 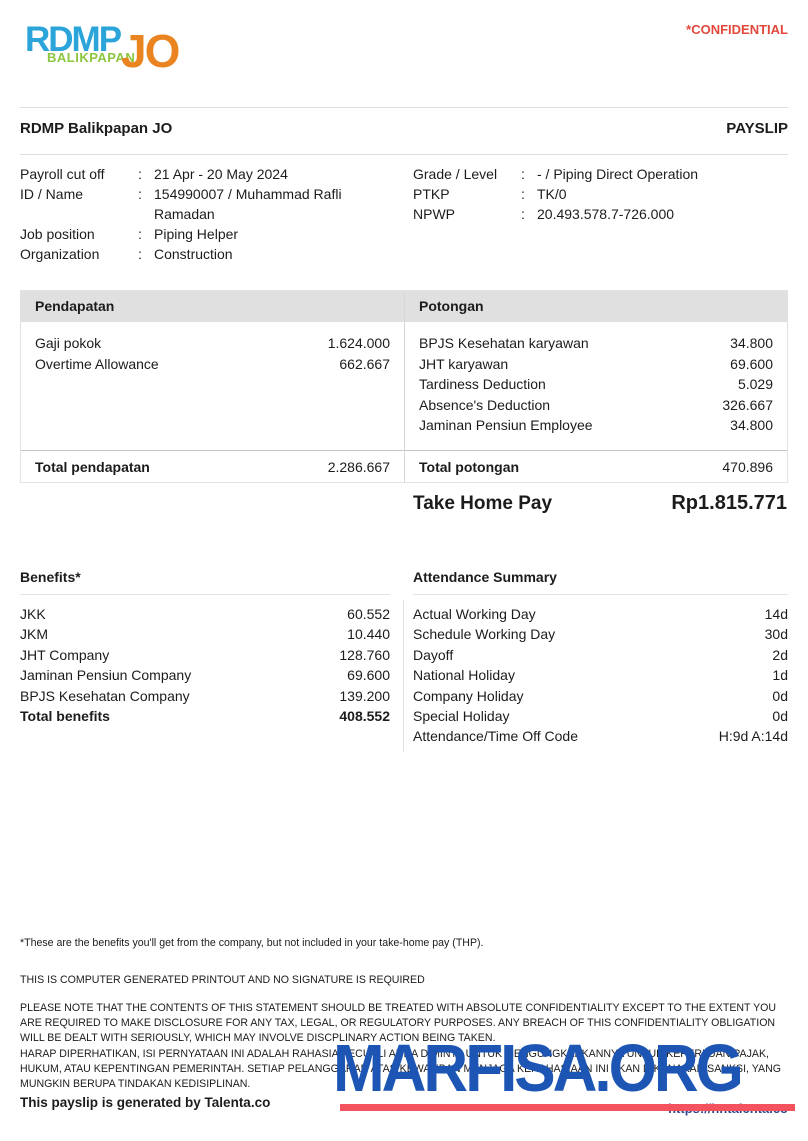 What do you see at coordinates (600, 614) in the screenshot?
I see `table-row: Actual Working Day 14d` at bounding box center [600, 614].